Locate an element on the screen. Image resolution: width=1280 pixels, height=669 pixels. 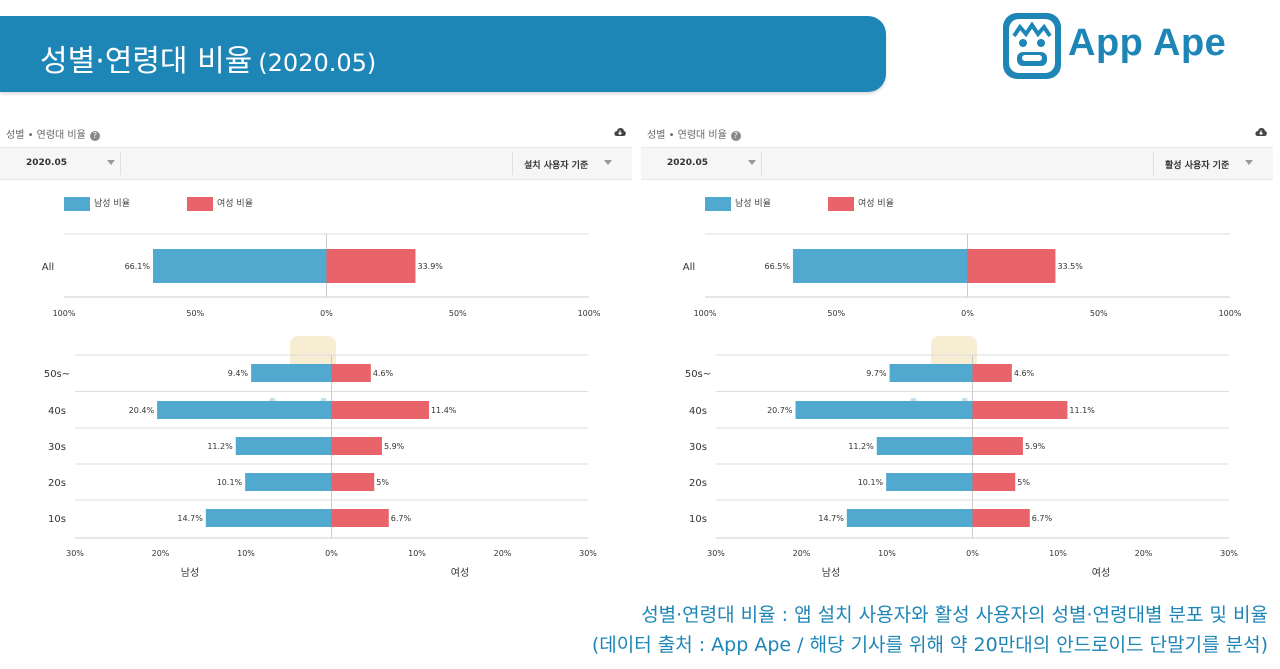
data-label-female: 33.5% is located at coordinates (1070, 266).